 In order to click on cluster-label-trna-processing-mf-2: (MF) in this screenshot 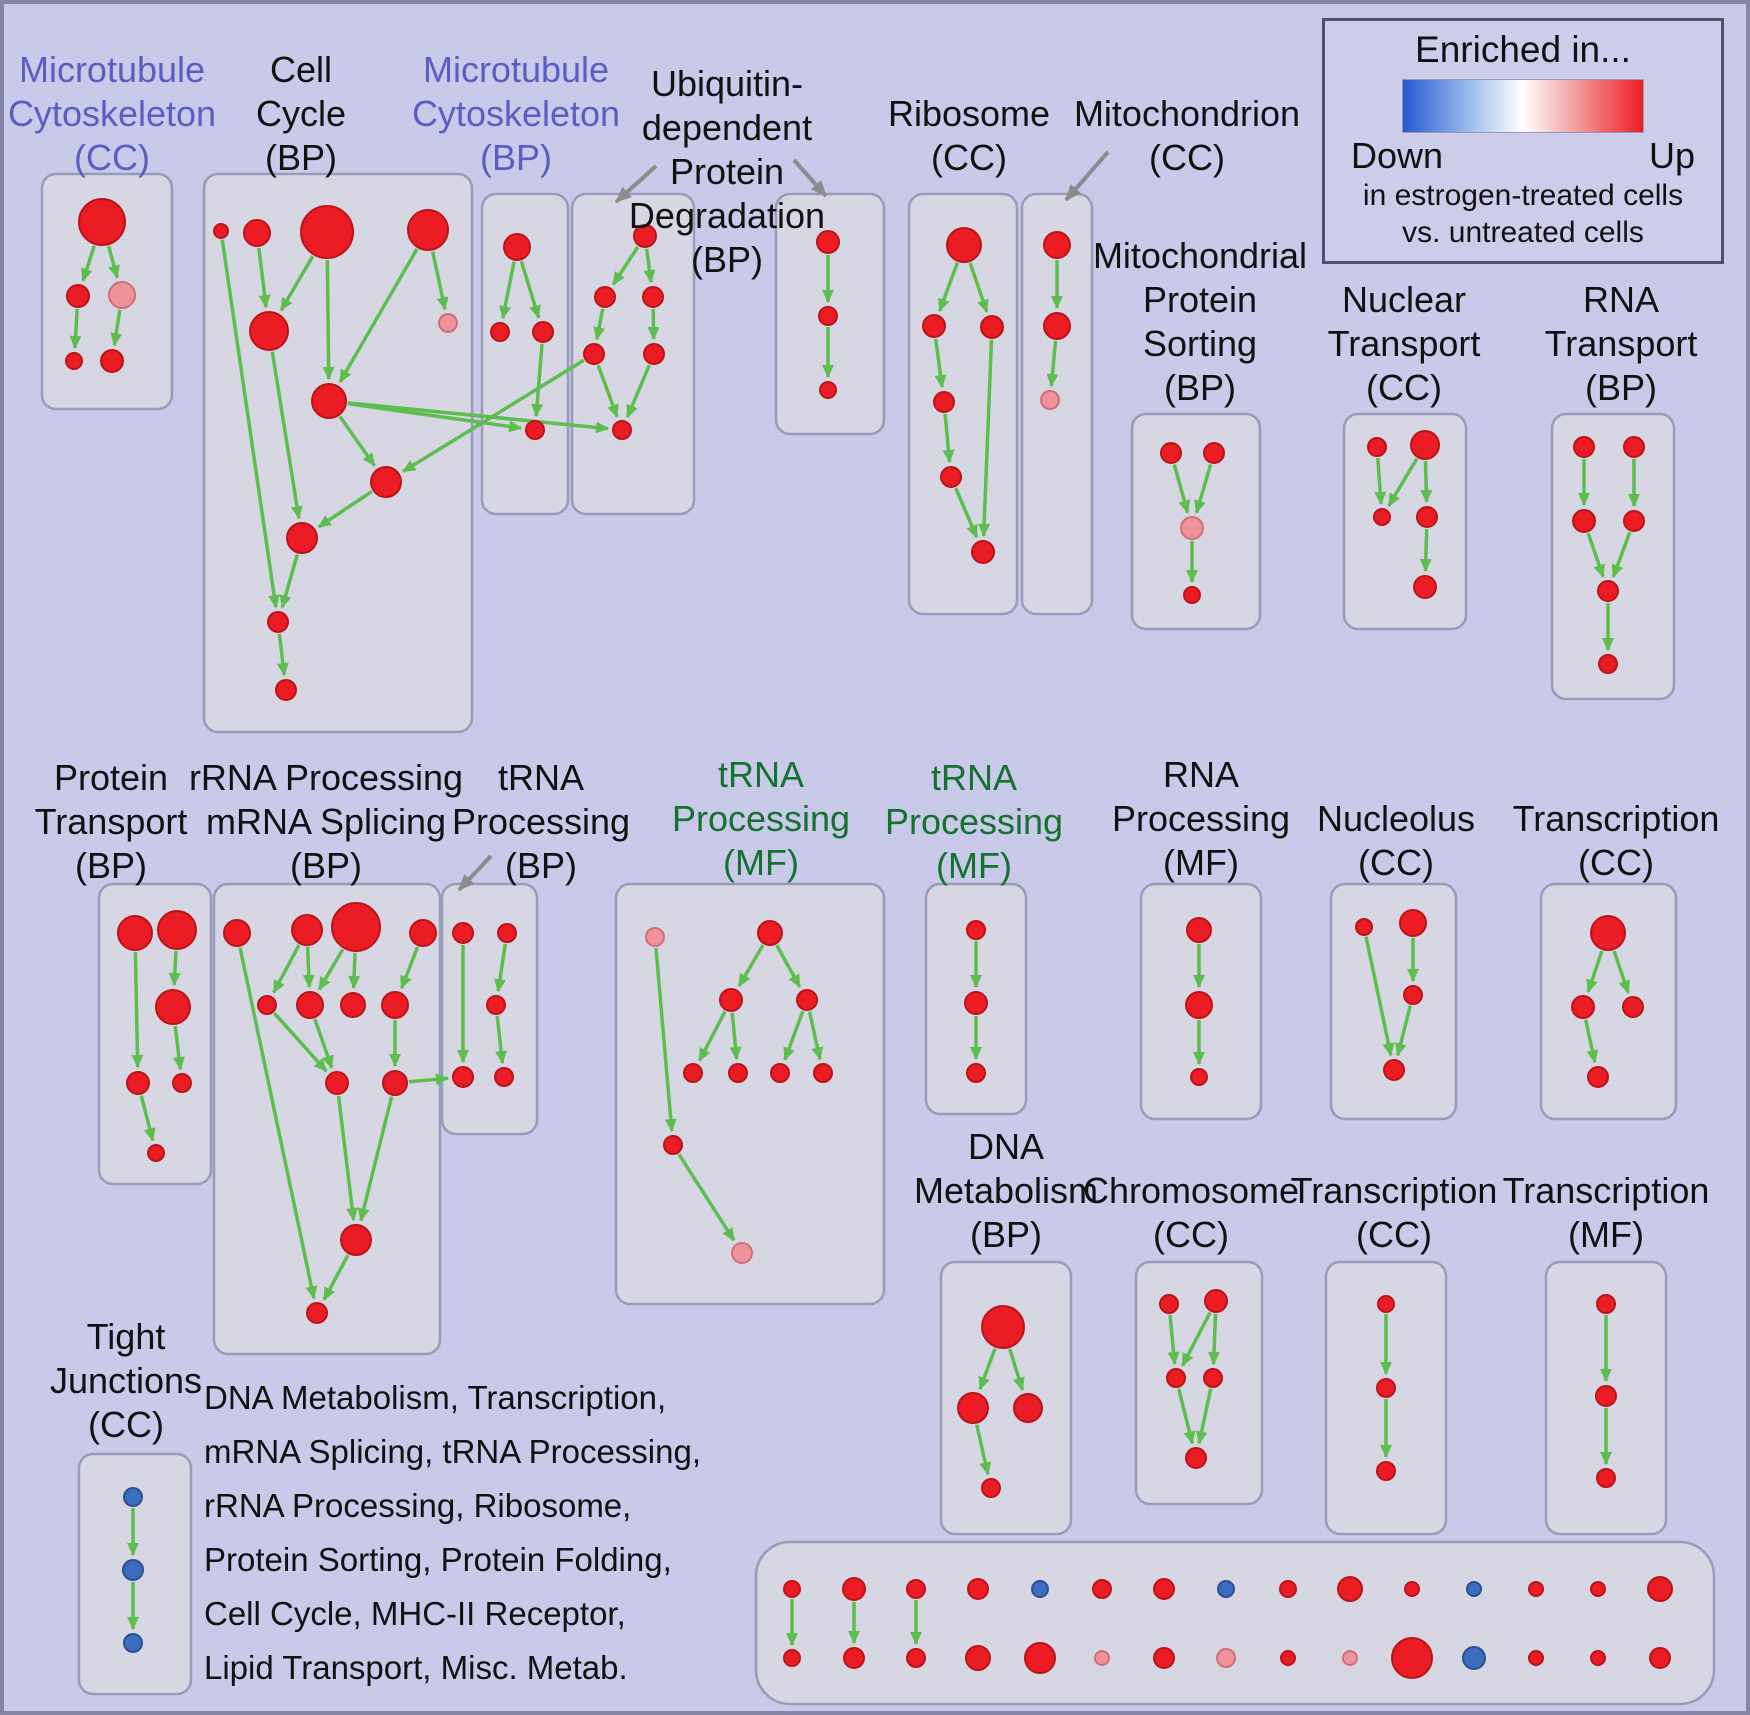, I will do `click(974, 865)`.